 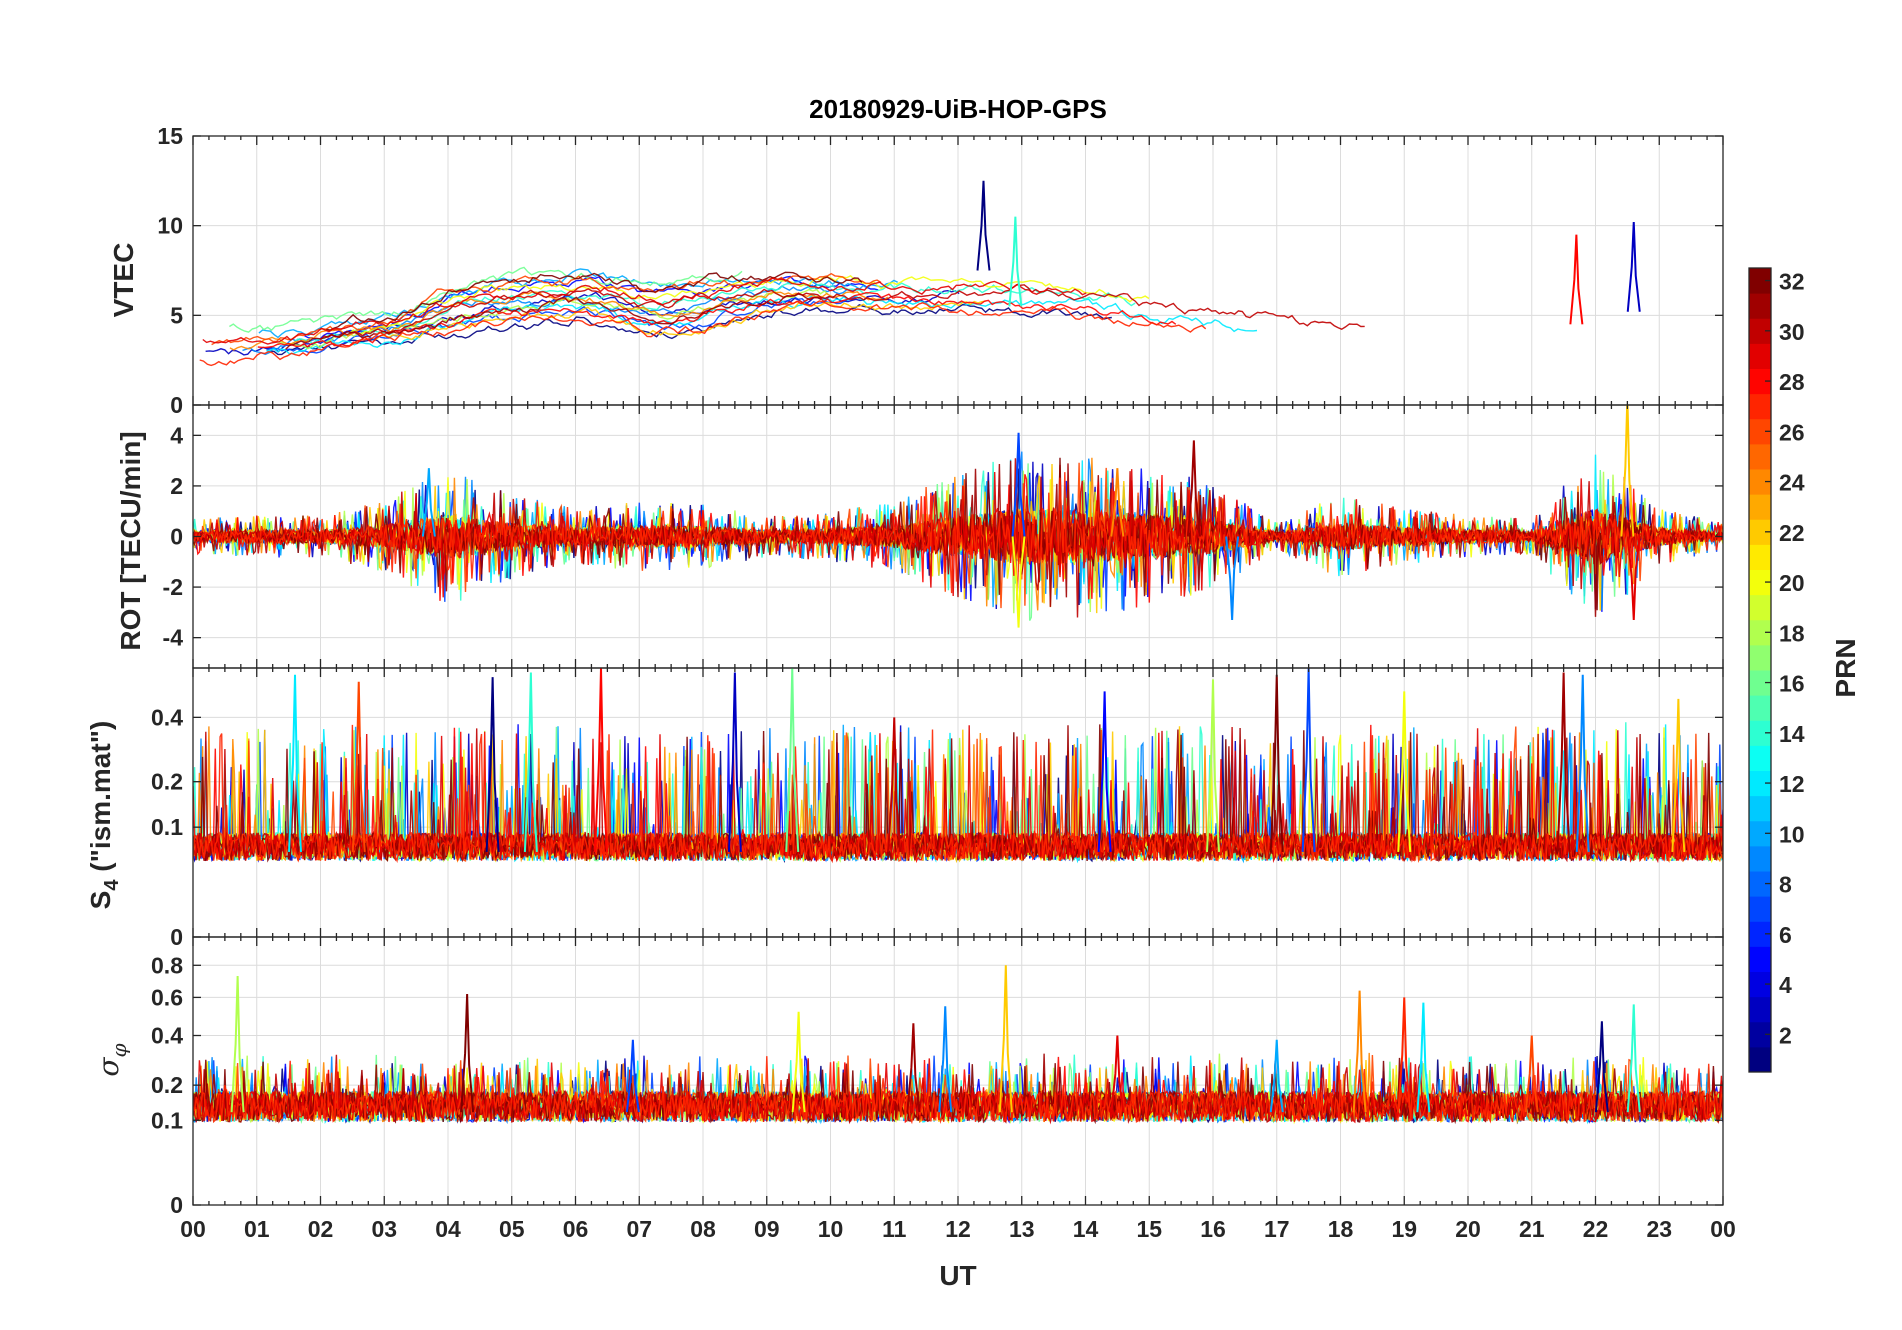 What do you see at coordinates (448, 1229) in the screenshot?
I see `x-tick-label: 04` at bounding box center [448, 1229].